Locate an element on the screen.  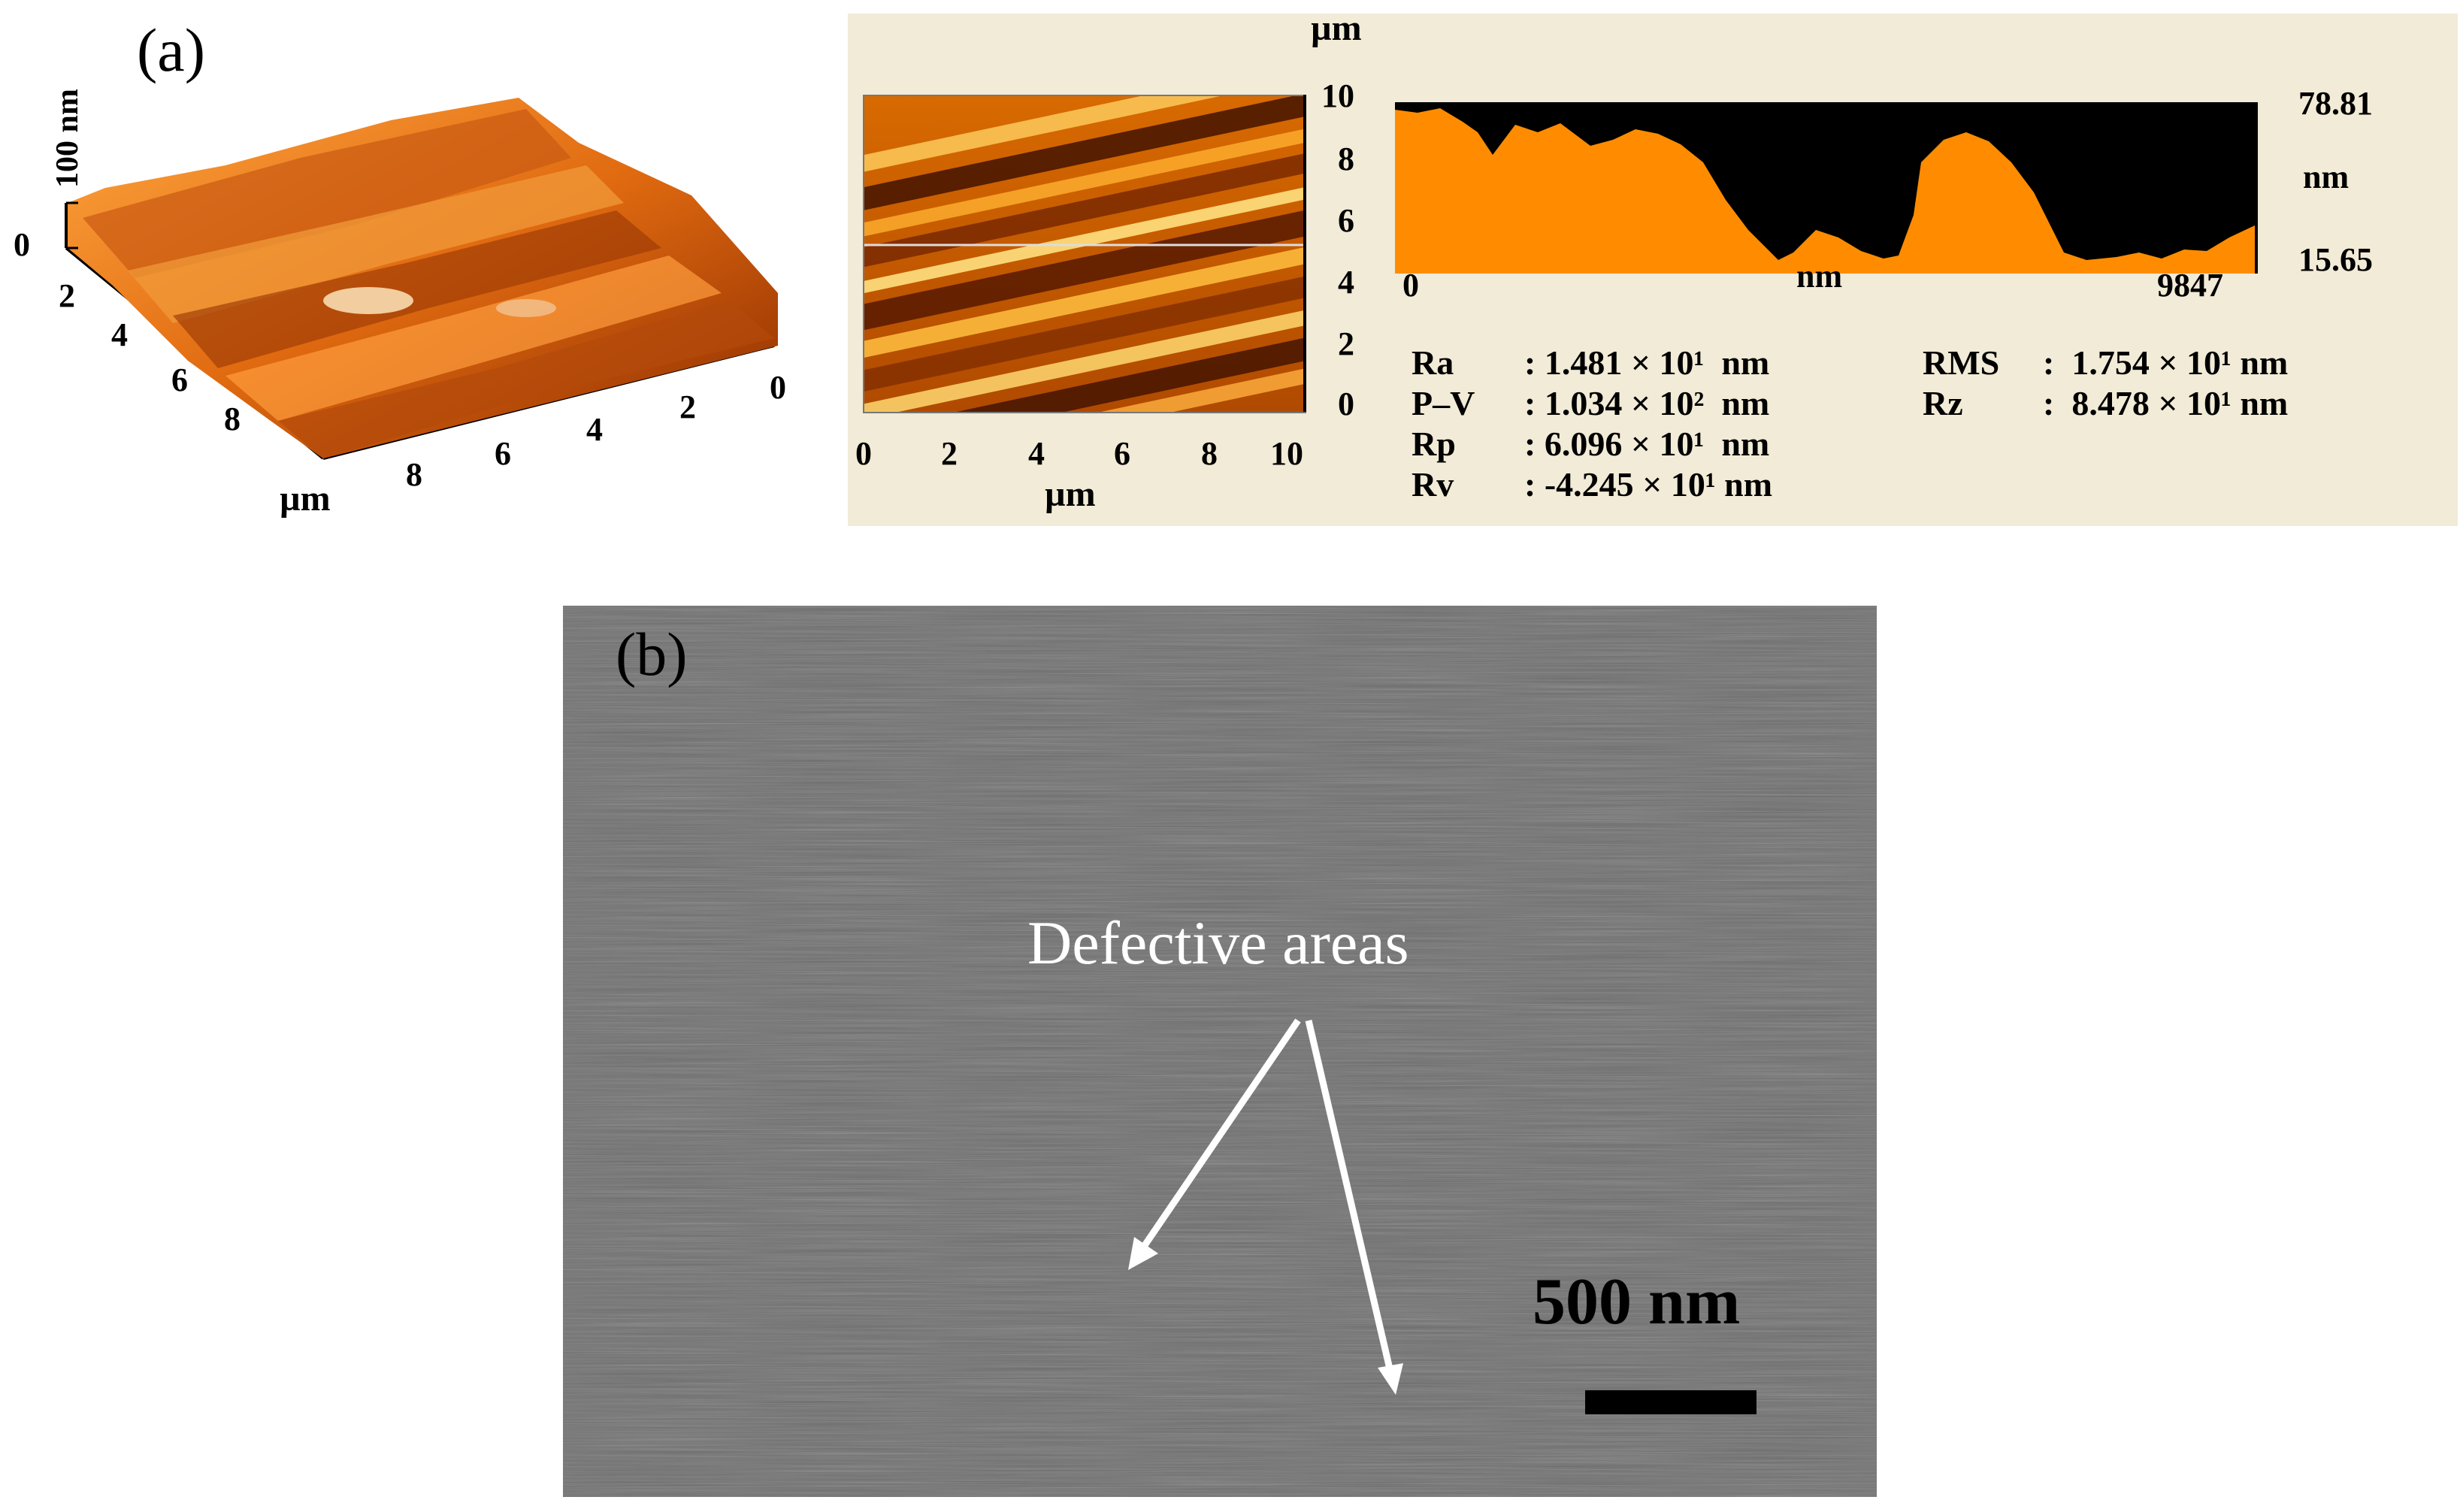
height-map-y-tick: 4 is located at coordinates (1346, 282).